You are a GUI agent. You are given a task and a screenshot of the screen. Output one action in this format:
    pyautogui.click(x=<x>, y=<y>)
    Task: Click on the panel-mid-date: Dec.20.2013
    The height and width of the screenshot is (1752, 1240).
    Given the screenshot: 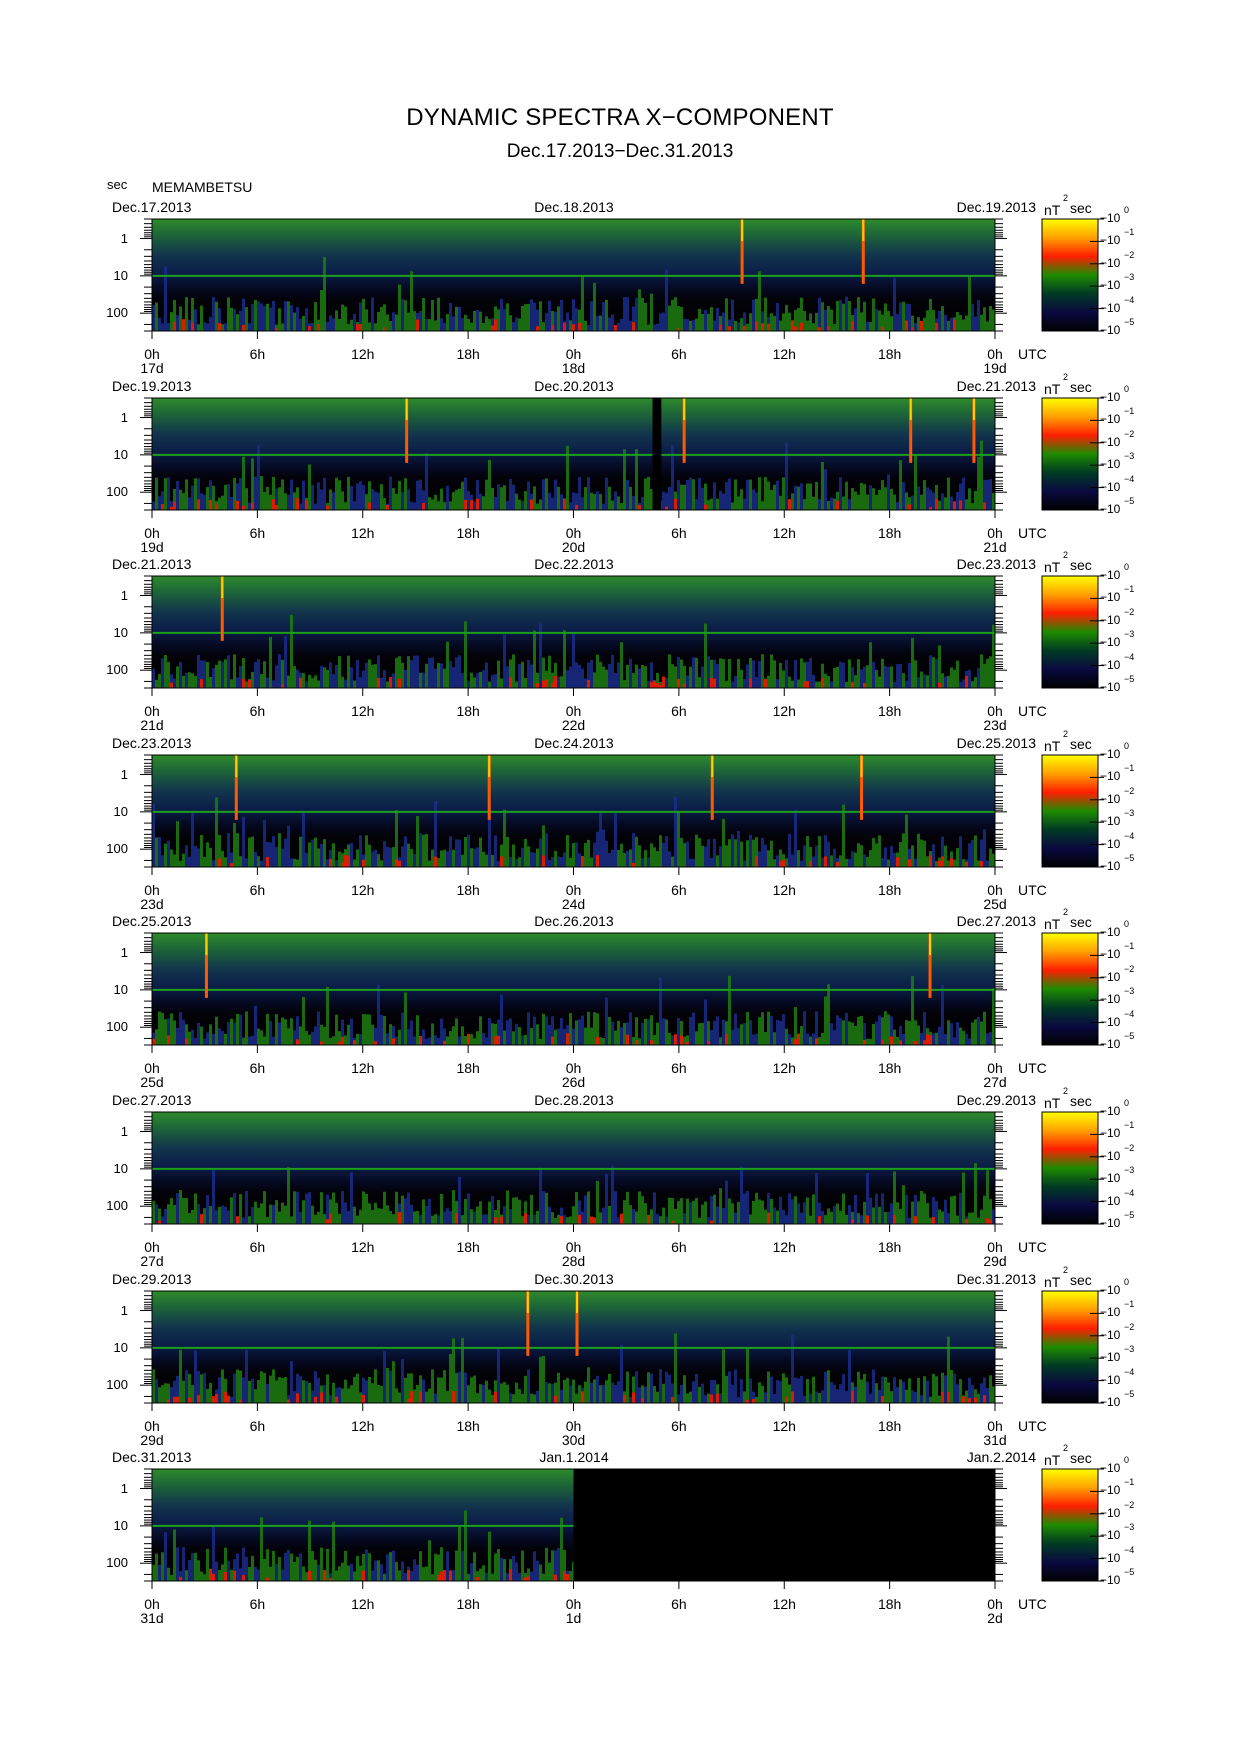 What is the action you would take?
    pyautogui.click(x=574, y=386)
    